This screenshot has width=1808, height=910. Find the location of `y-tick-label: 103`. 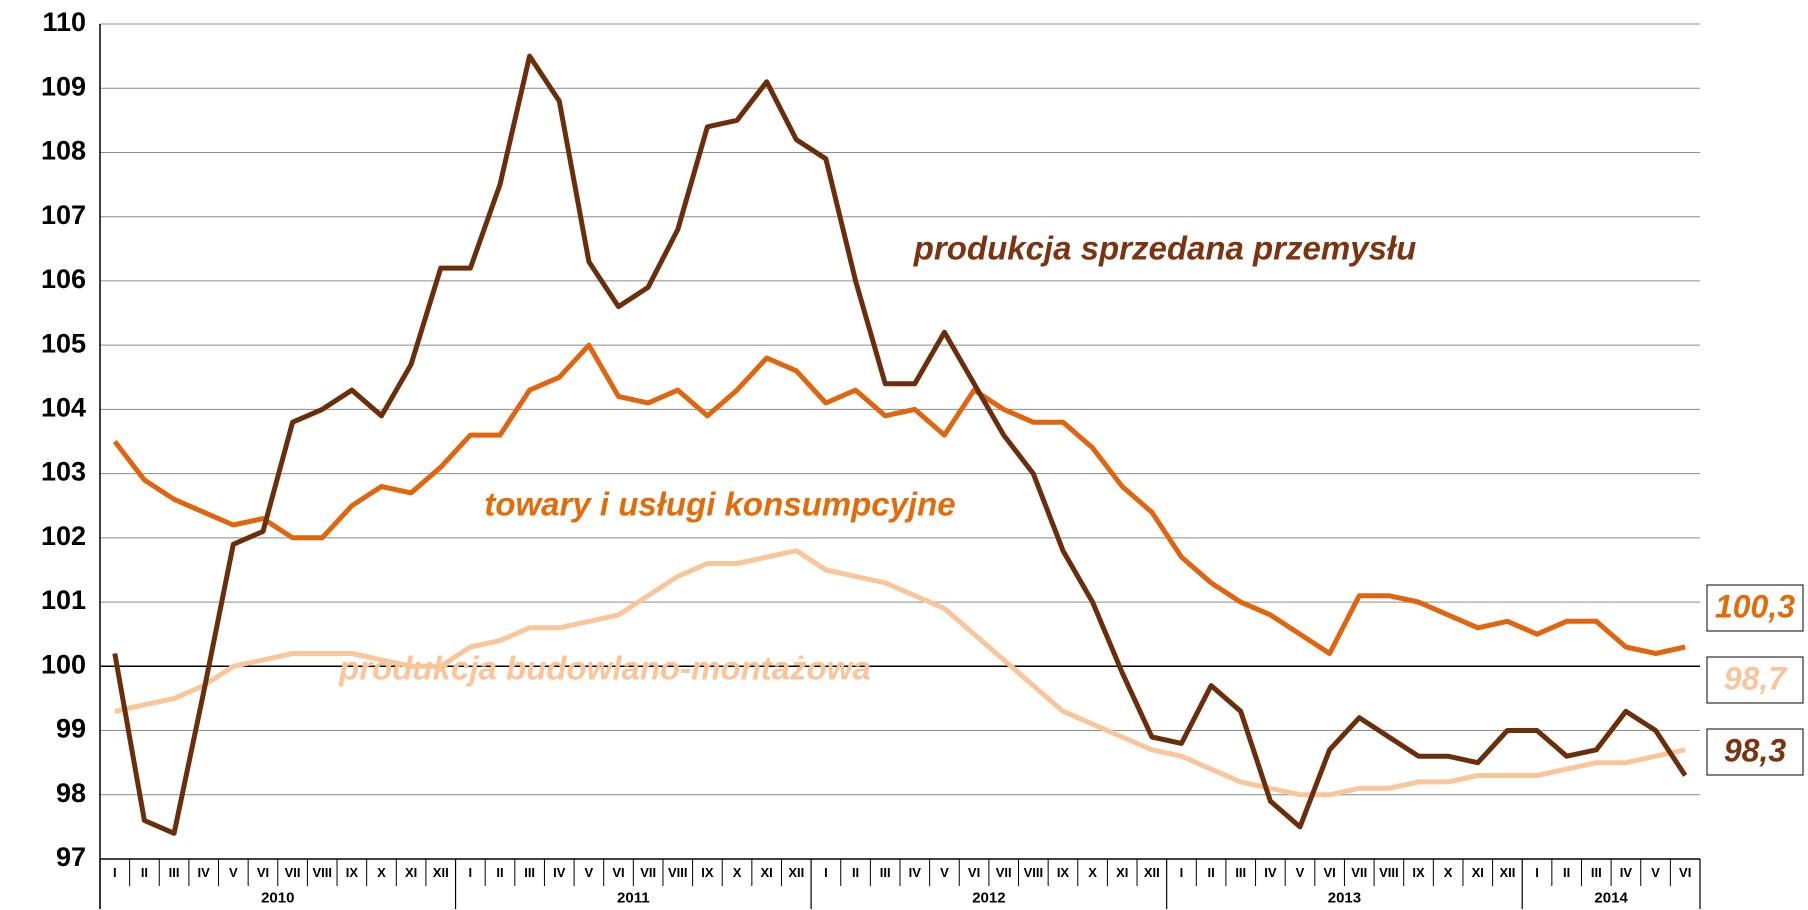

y-tick-label: 103 is located at coordinates (63, 472).